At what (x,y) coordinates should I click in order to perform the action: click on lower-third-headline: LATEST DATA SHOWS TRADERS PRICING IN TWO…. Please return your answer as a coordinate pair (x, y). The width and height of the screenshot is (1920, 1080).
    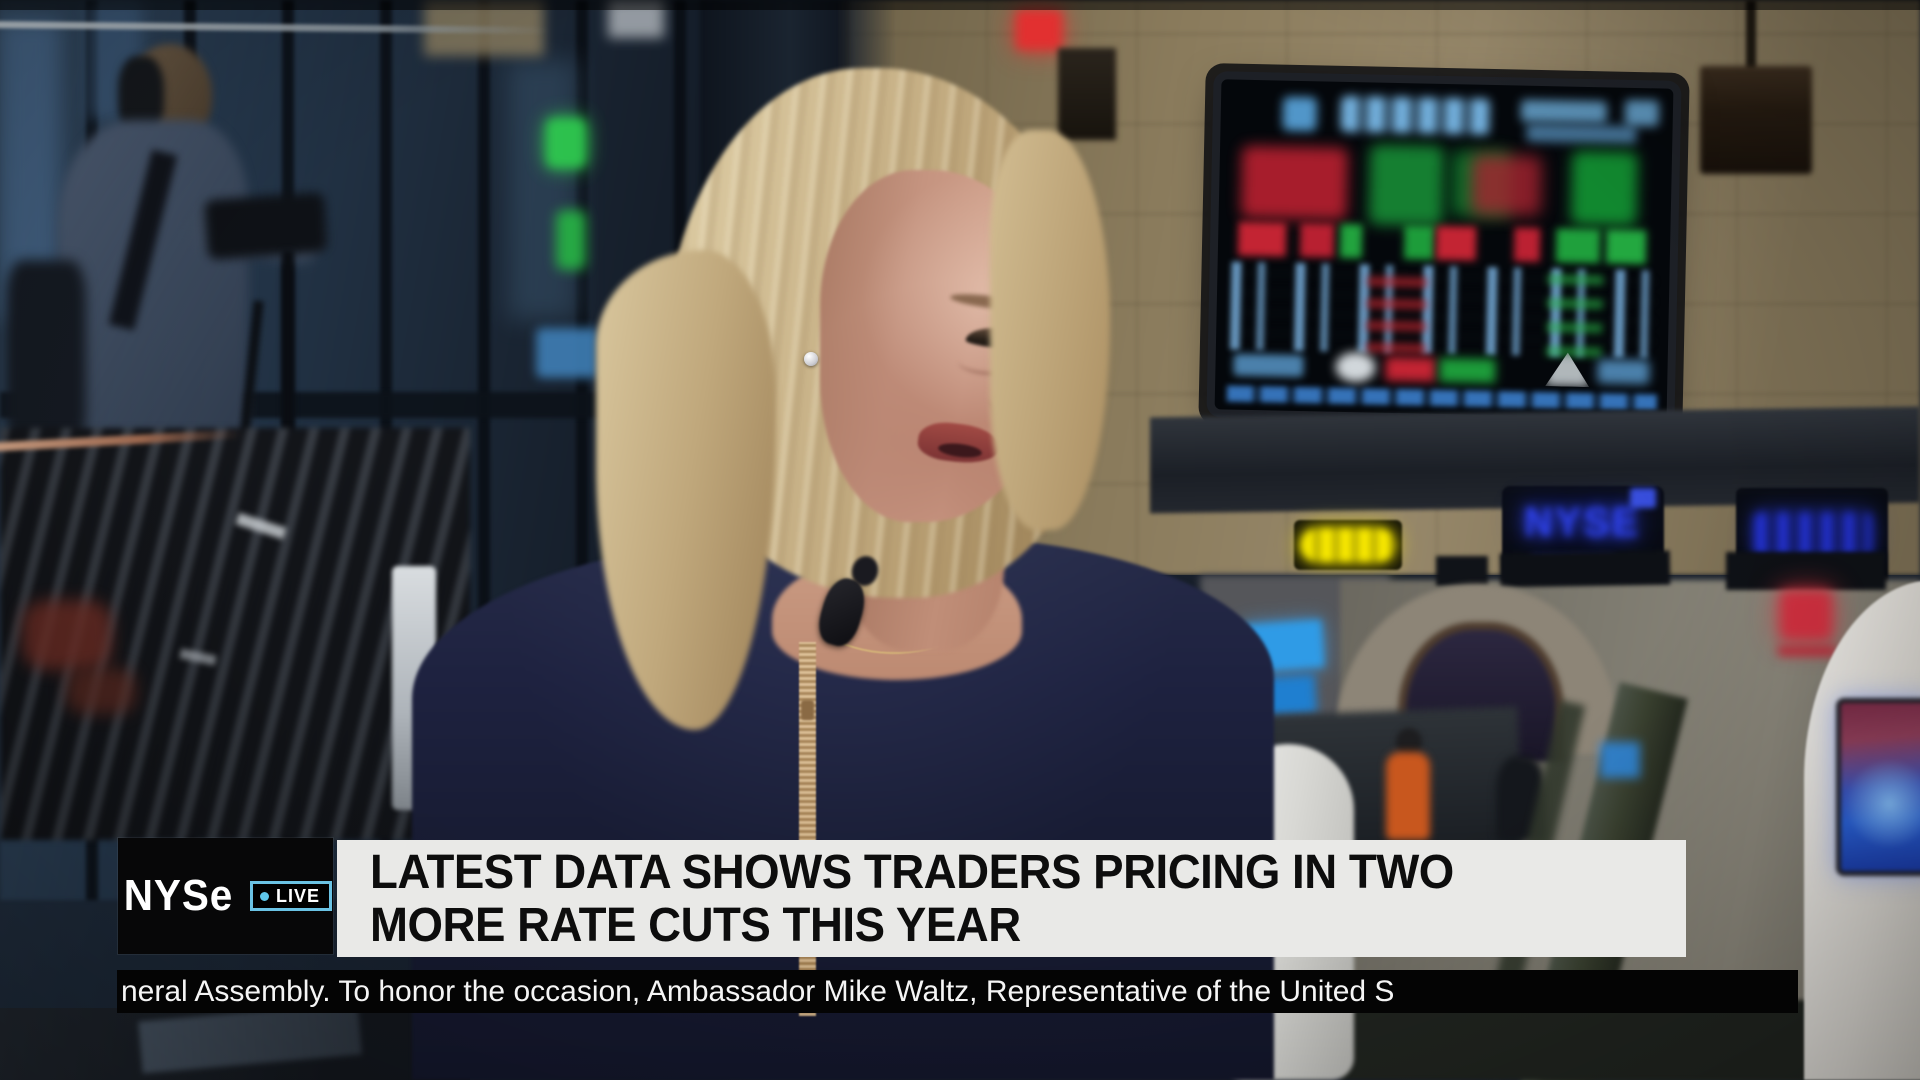
    Looking at the image, I should click on (1011, 898).